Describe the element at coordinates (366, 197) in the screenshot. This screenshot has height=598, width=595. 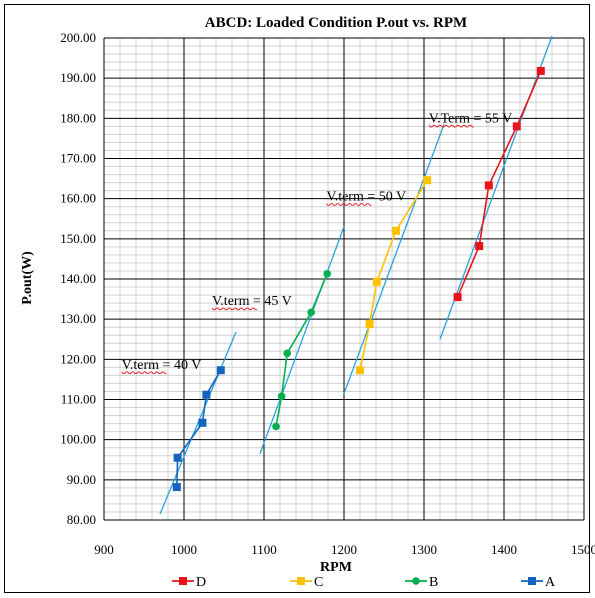
I see `annotation-label: V.term = 50 V` at that location.